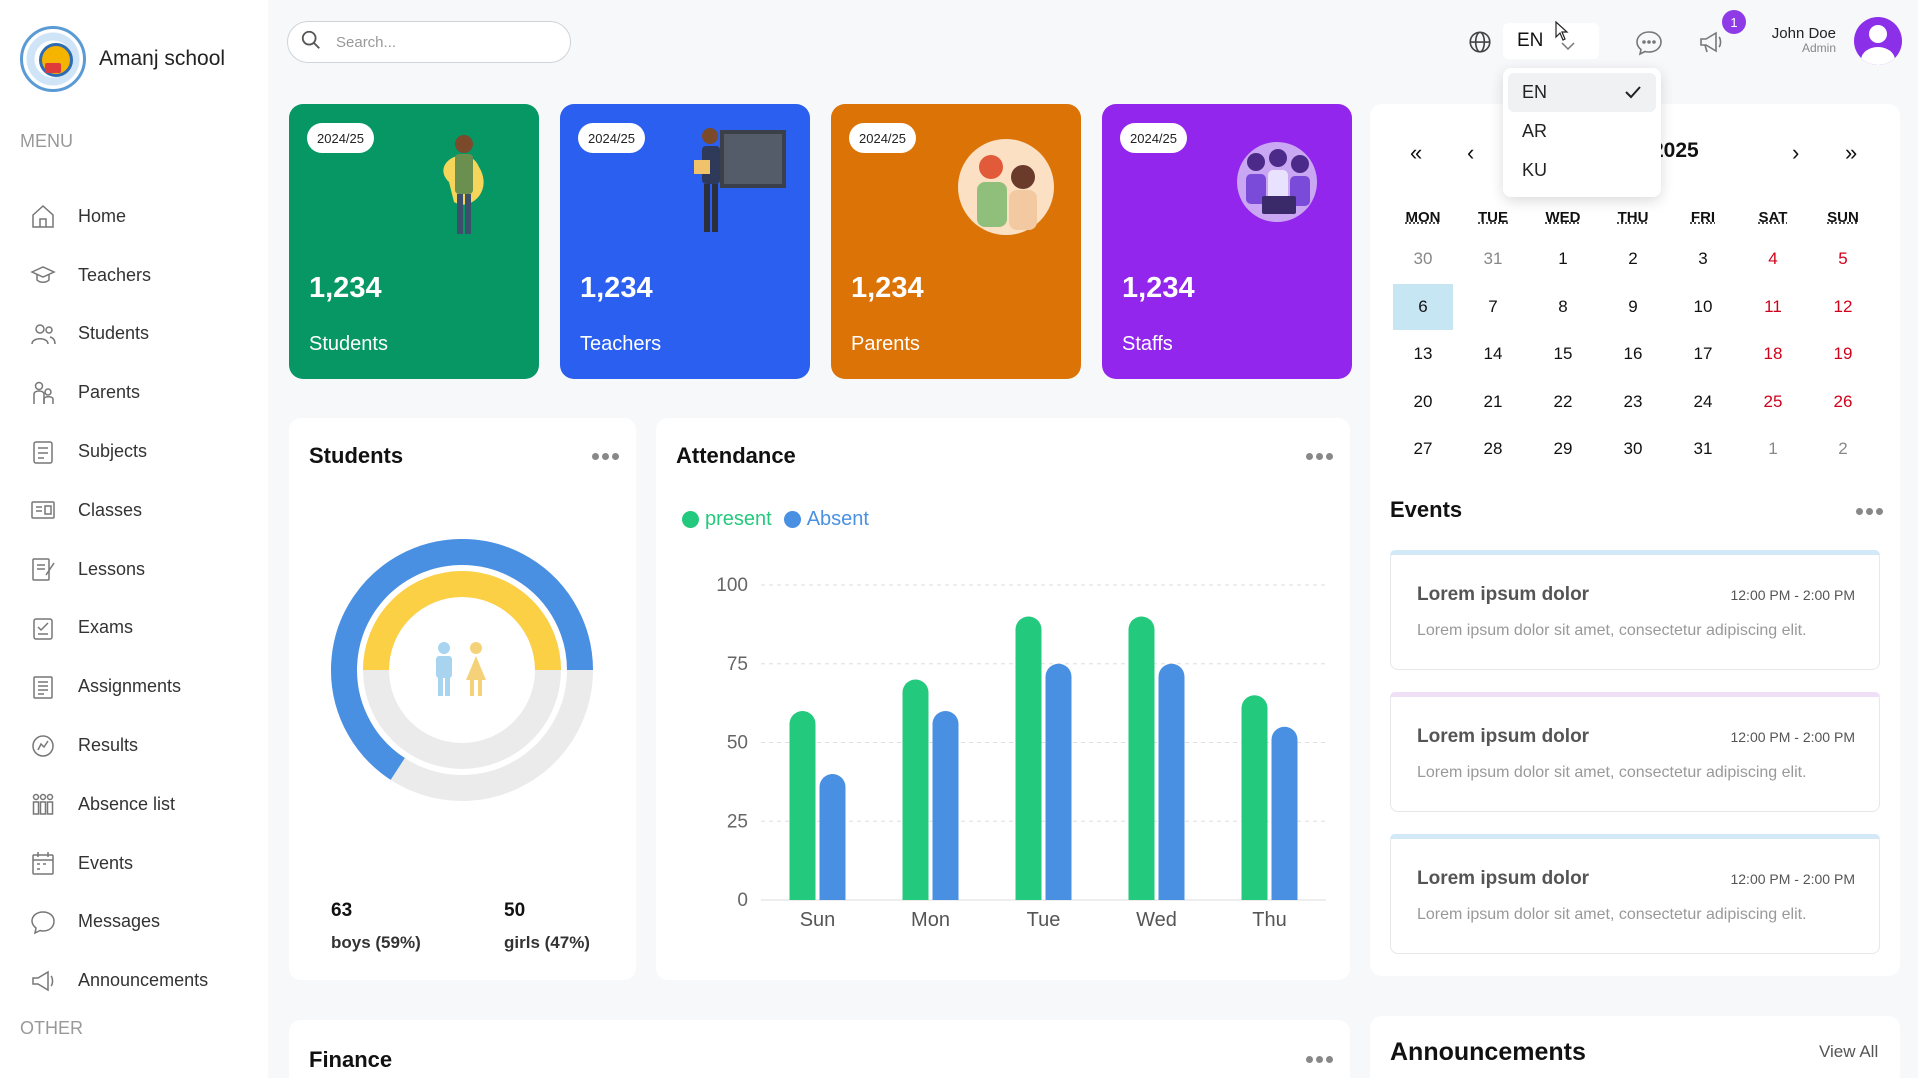  I want to click on girls-label: girls (47%), so click(547, 942).